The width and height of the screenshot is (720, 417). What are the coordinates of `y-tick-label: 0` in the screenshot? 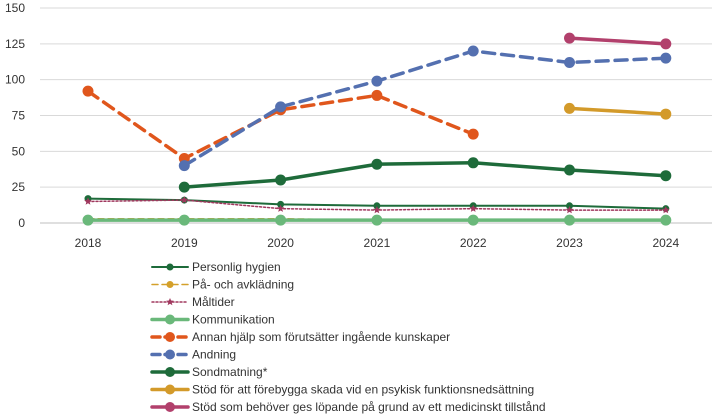 It's located at (21, 223).